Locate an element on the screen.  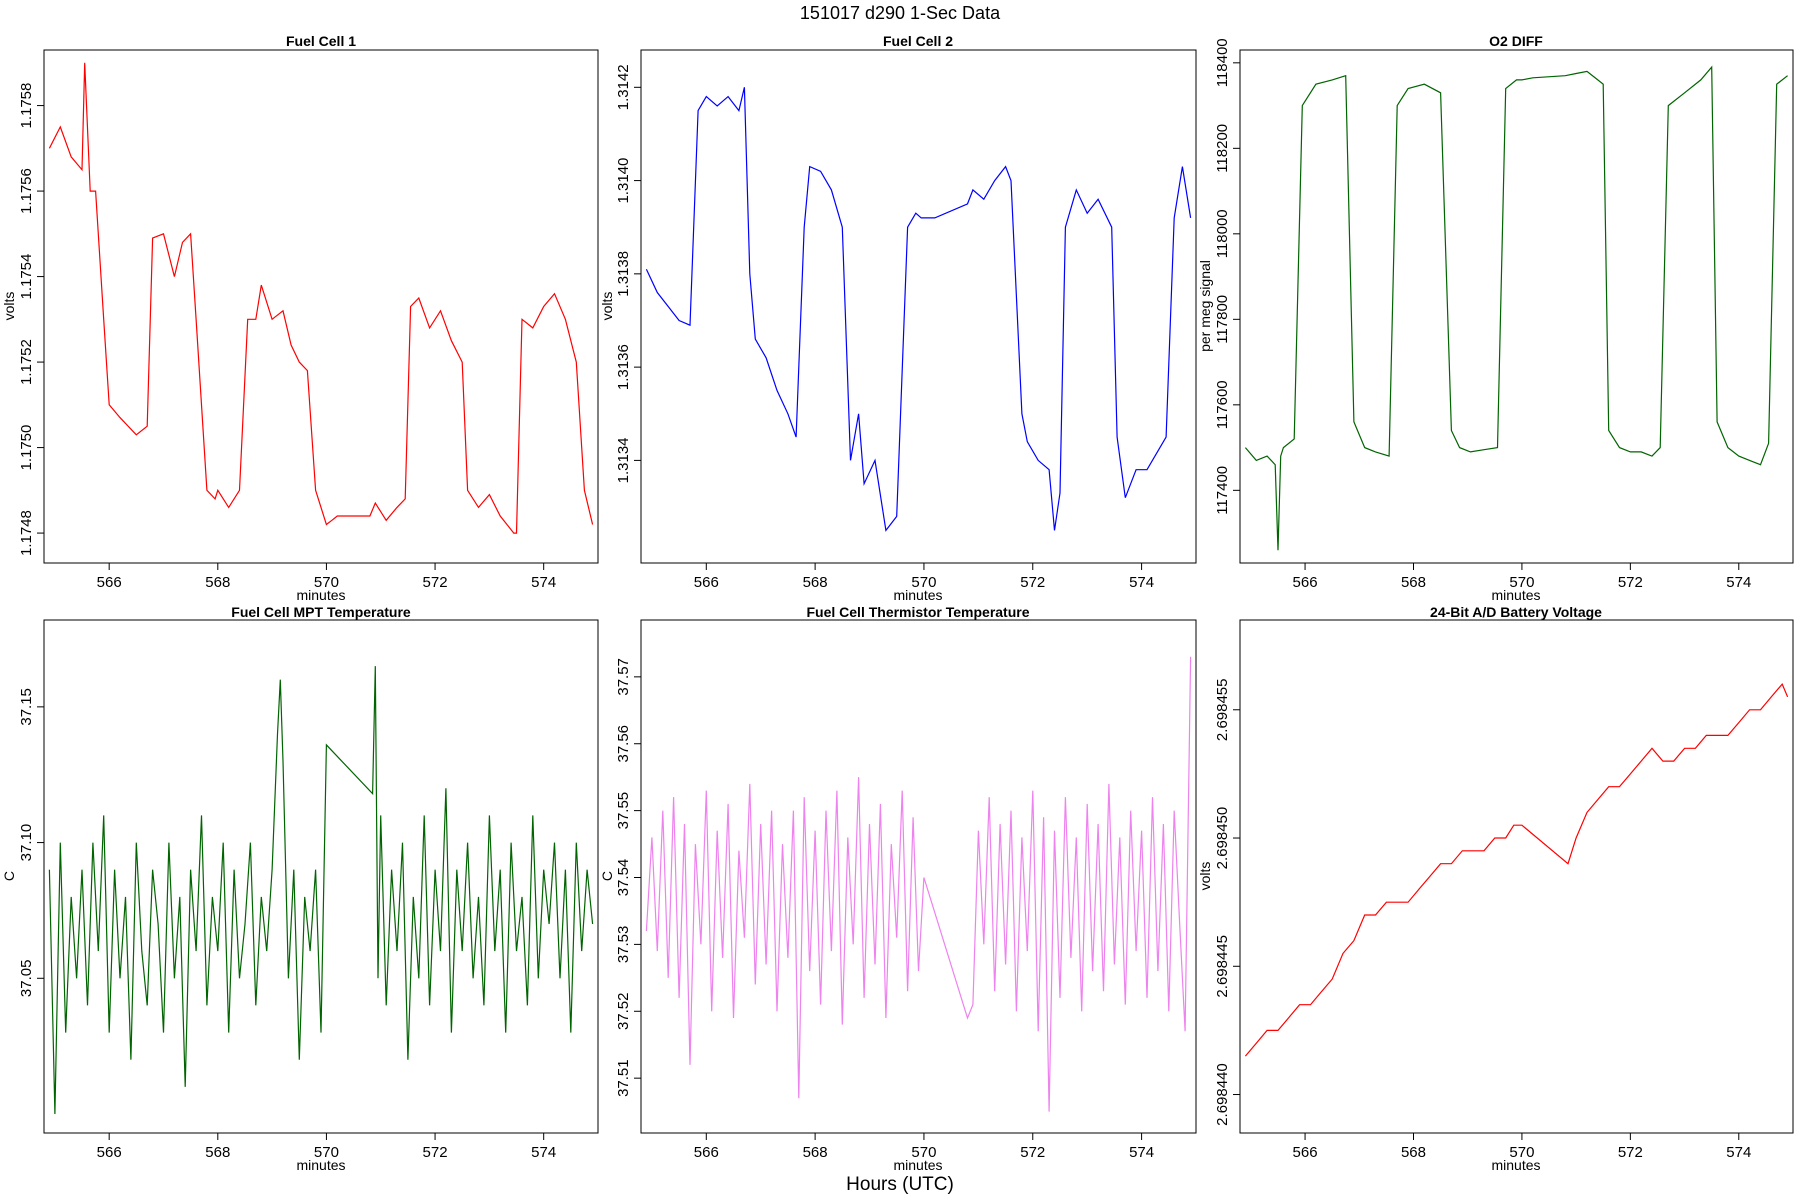
y-tick-label: 1.1750 is located at coordinates (26, 448).